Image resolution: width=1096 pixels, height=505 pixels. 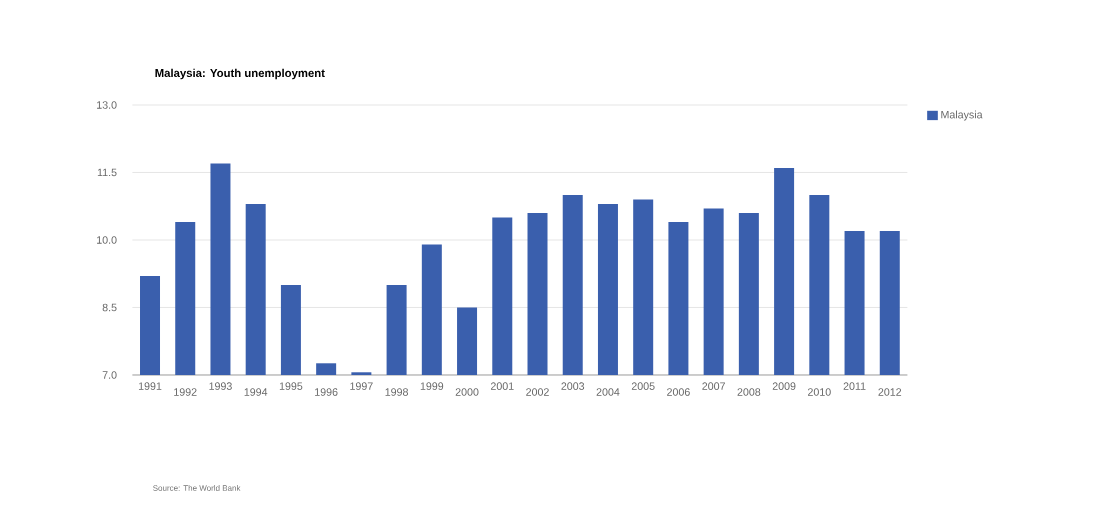 What do you see at coordinates (185, 392) in the screenshot?
I see `x-tick-label: 1992` at bounding box center [185, 392].